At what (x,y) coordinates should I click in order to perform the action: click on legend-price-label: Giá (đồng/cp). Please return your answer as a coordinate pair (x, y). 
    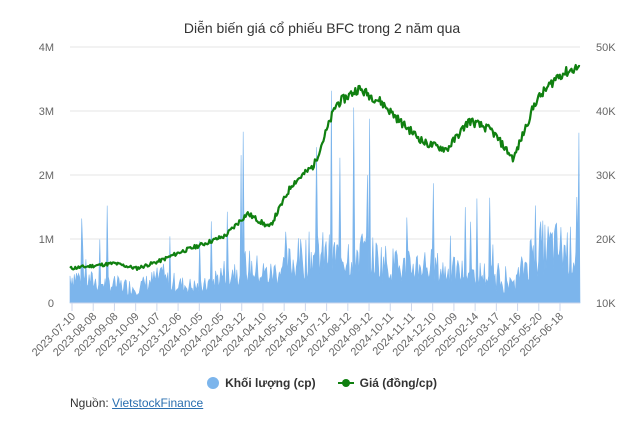
    Looking at the image, I should click on (398, 383).